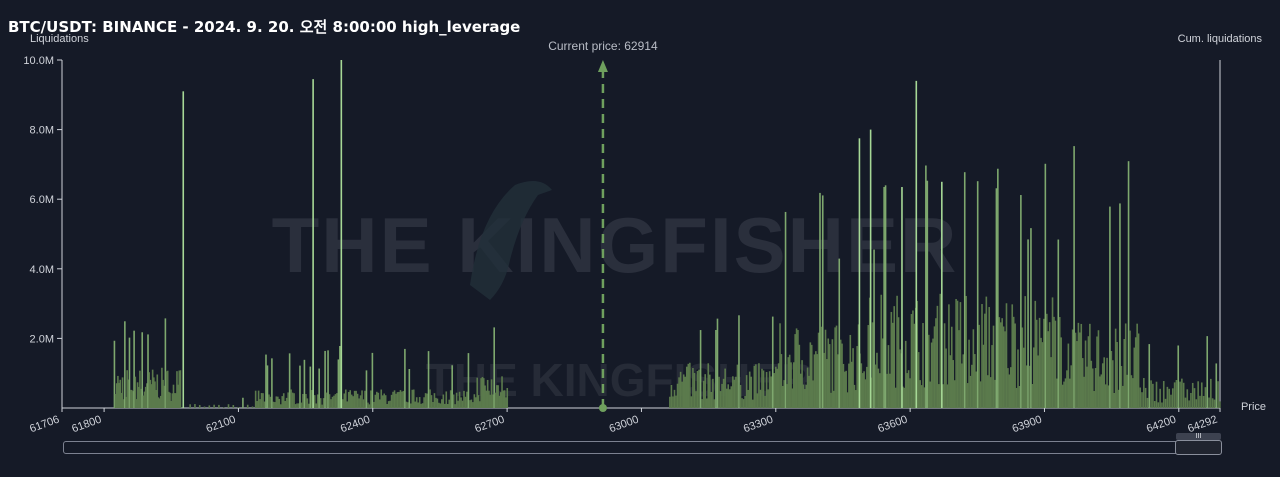 This screenshot has width=1280, height=477. What do you see at coordinates (642, 447) in the screenshot?
I see `range-scrollbar` at bounding box center [642, 447].